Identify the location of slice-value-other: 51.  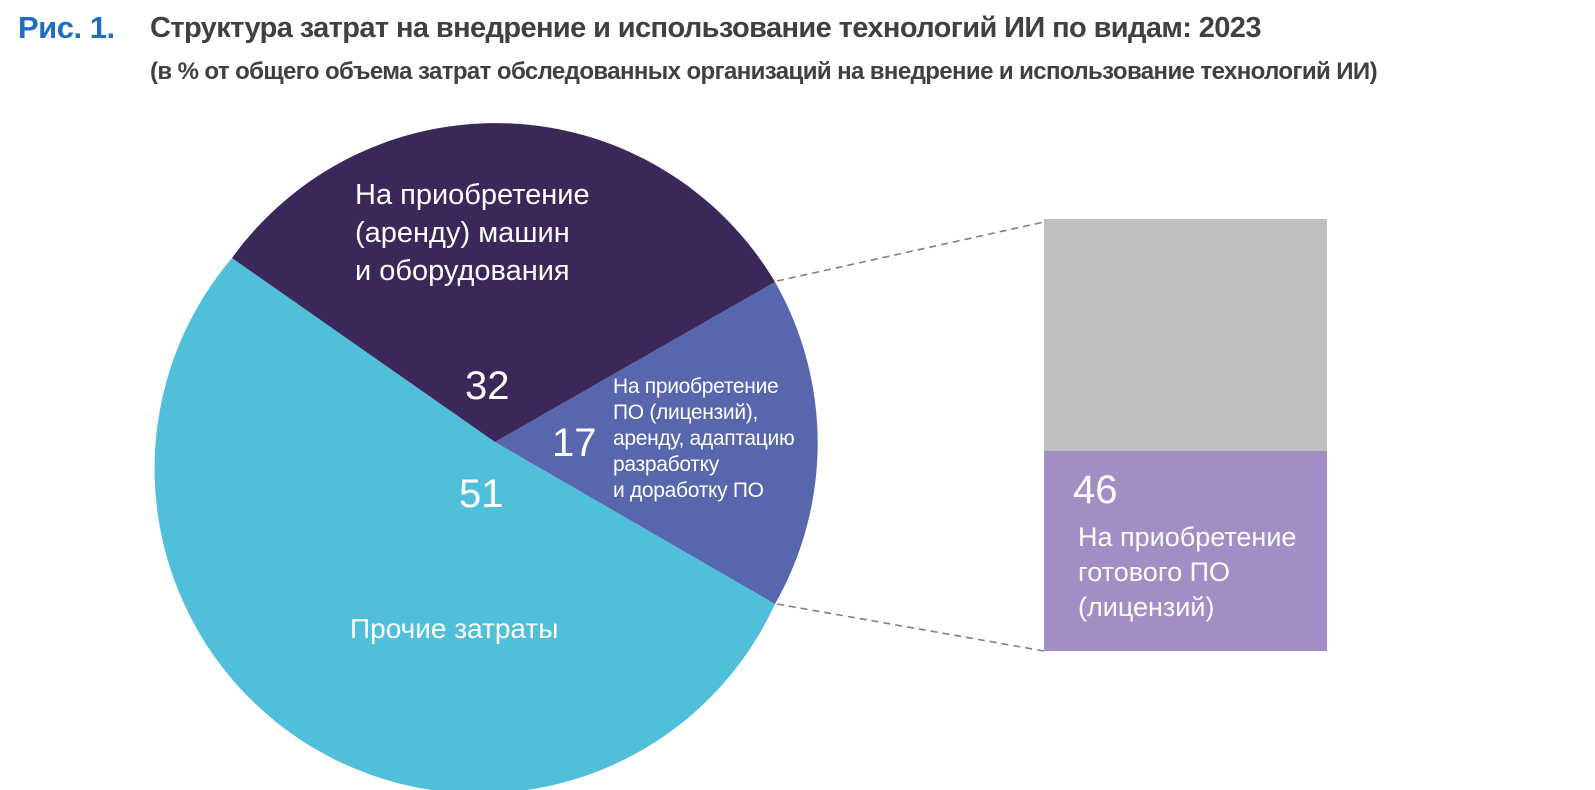
(481, 494).